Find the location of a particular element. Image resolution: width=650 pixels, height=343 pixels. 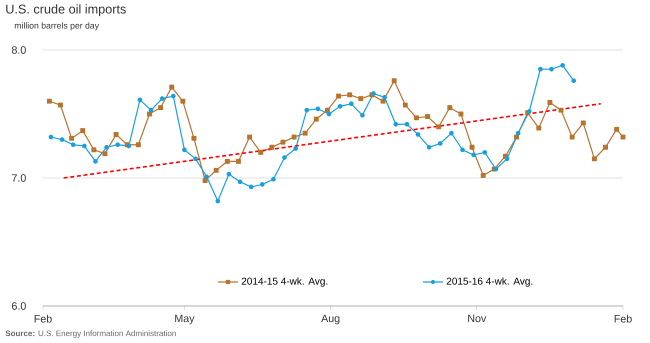

x-tick-label: May is located at coordinates (184, 319).